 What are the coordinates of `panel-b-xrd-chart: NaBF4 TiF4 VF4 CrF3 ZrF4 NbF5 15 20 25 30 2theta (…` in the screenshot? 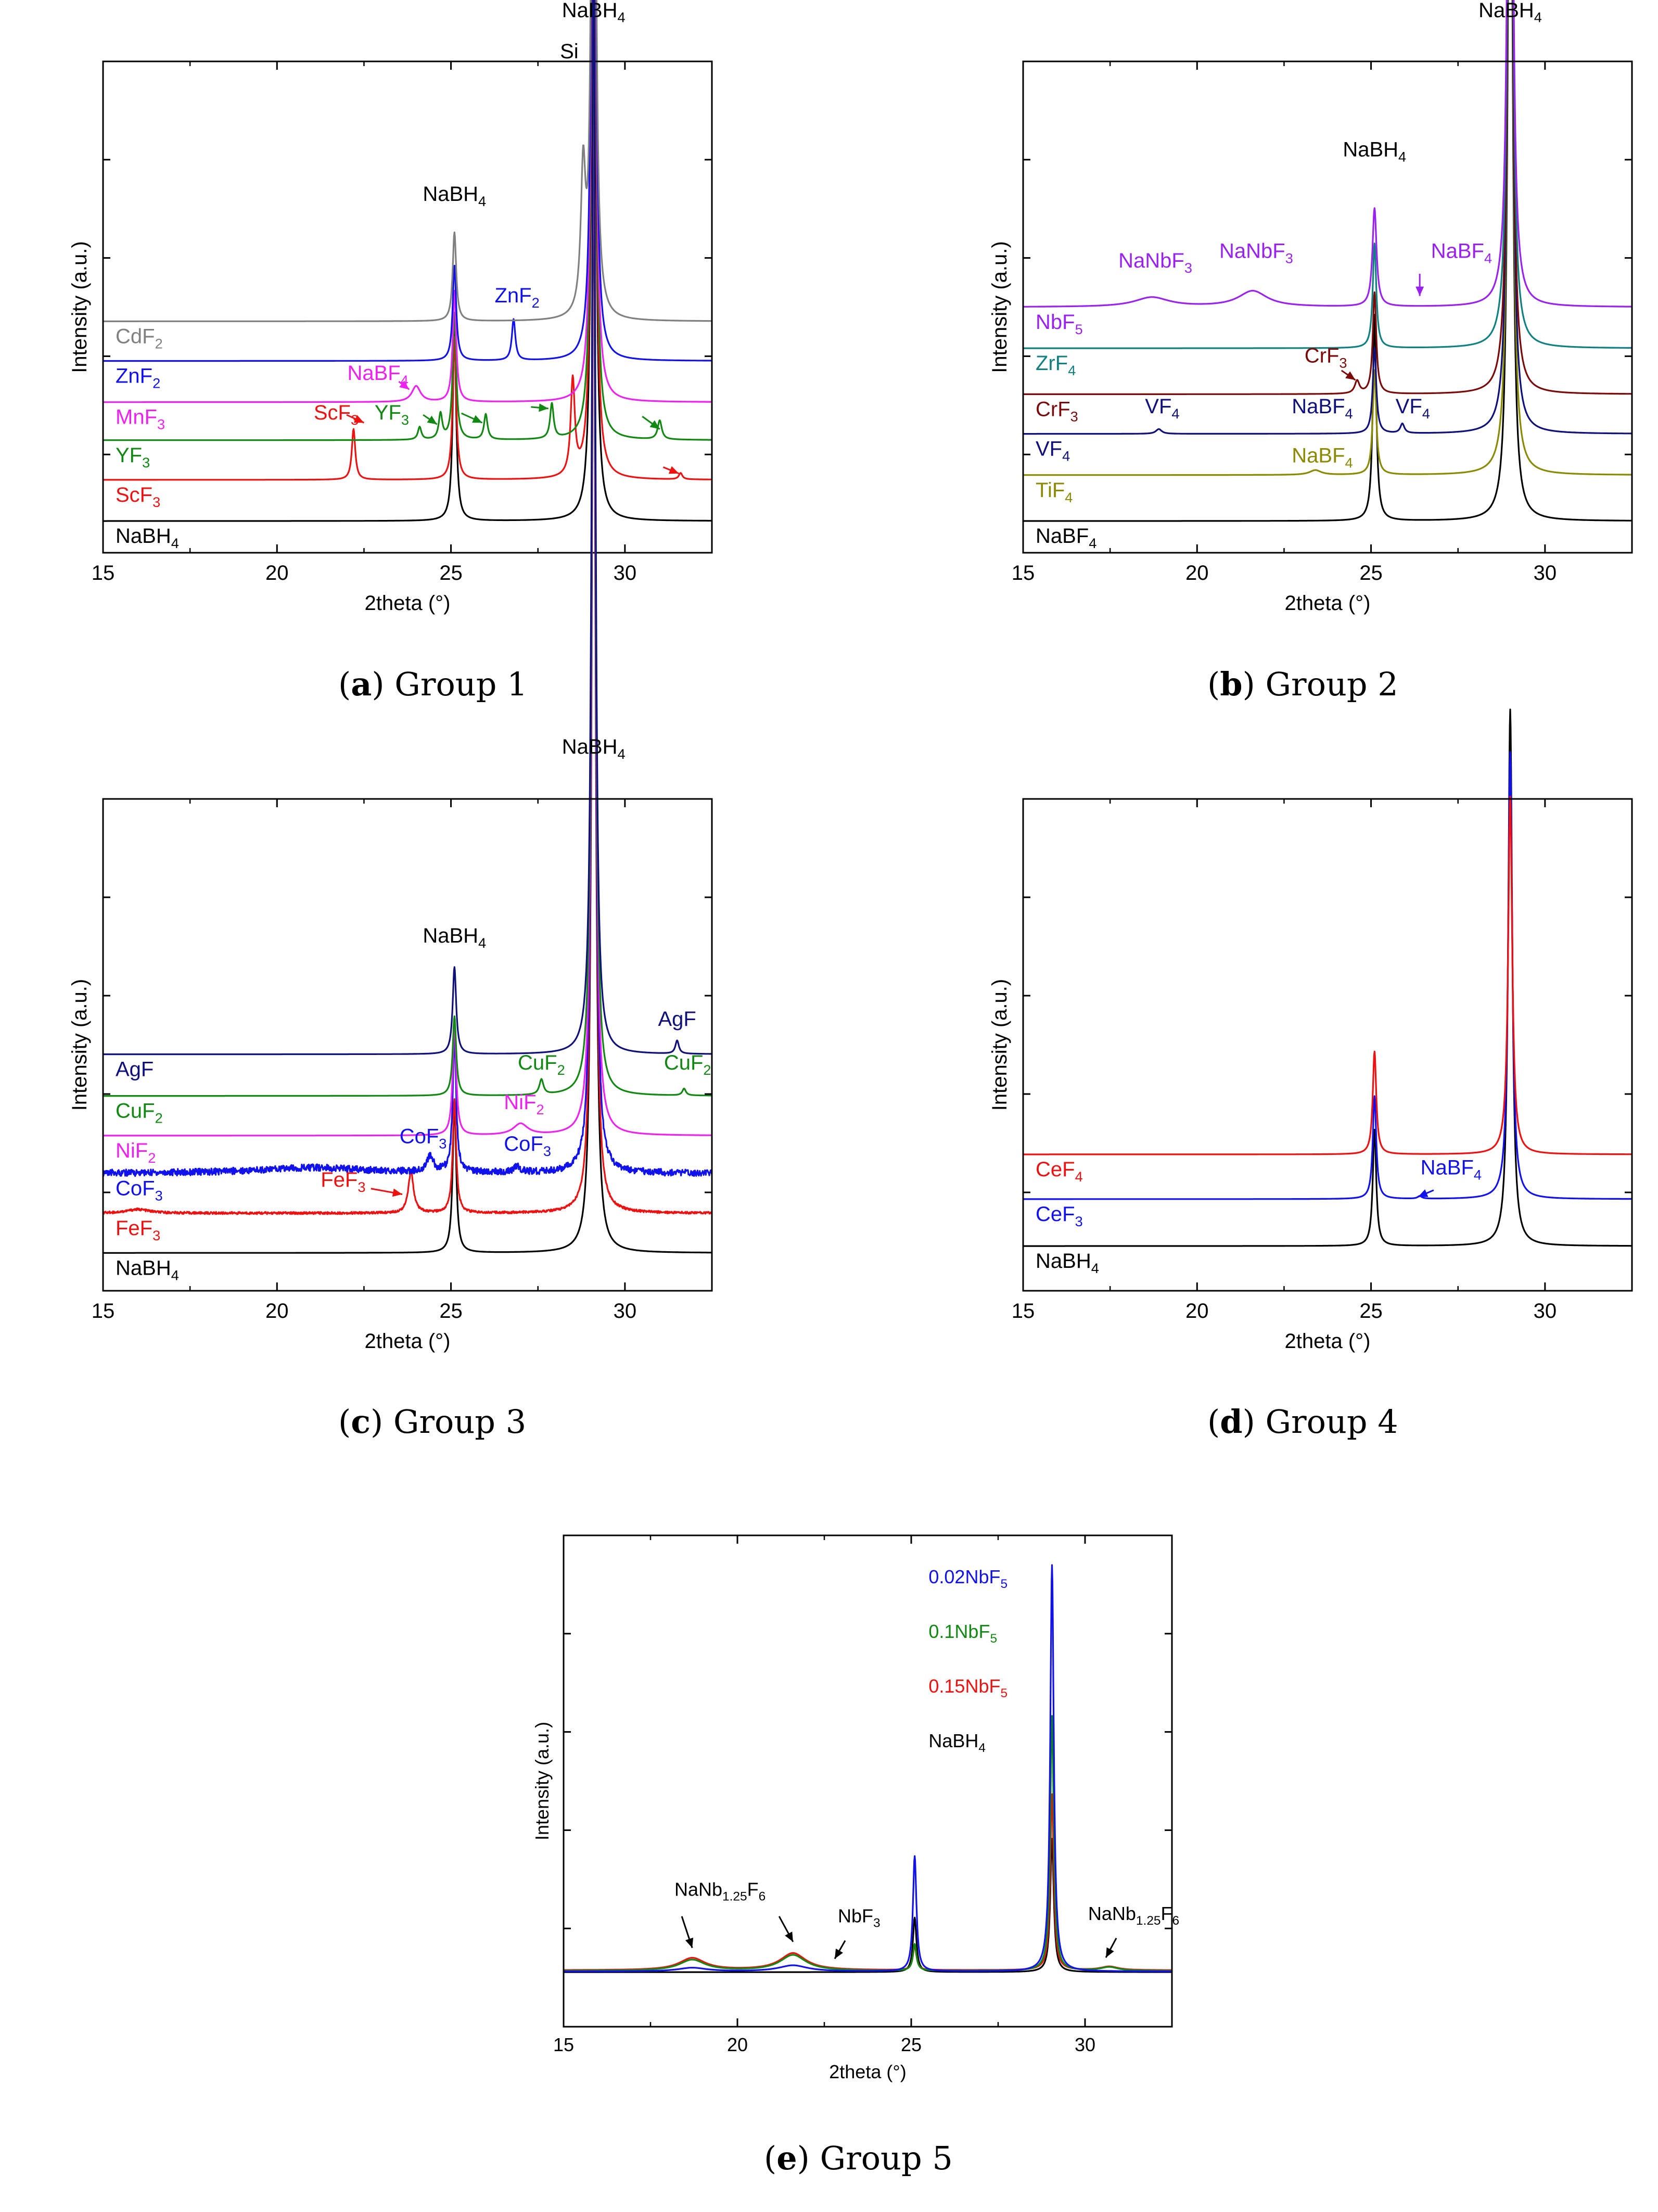 It's located at (1310, 307).